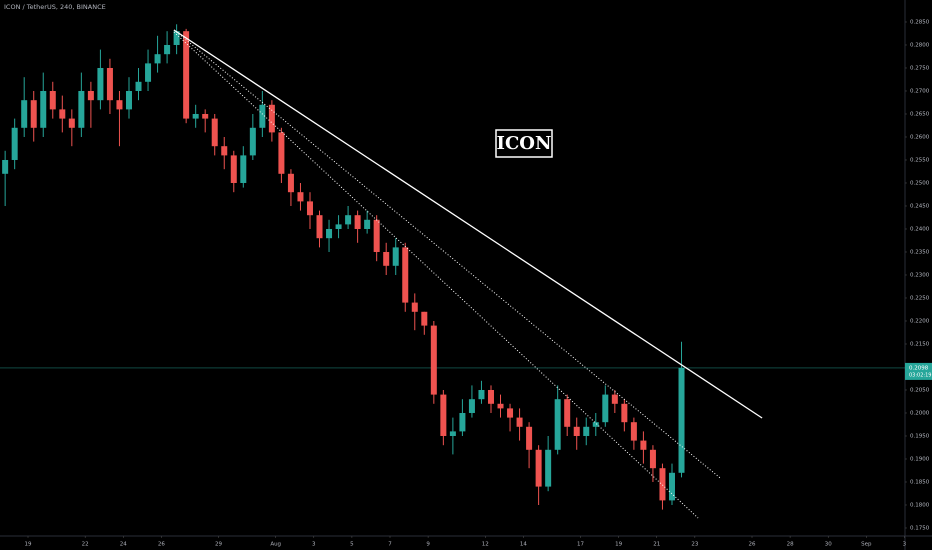  Describe the element at coordinates (920, 390) in the screenshot. I see `y-tick-label: 0.2050` at that location.